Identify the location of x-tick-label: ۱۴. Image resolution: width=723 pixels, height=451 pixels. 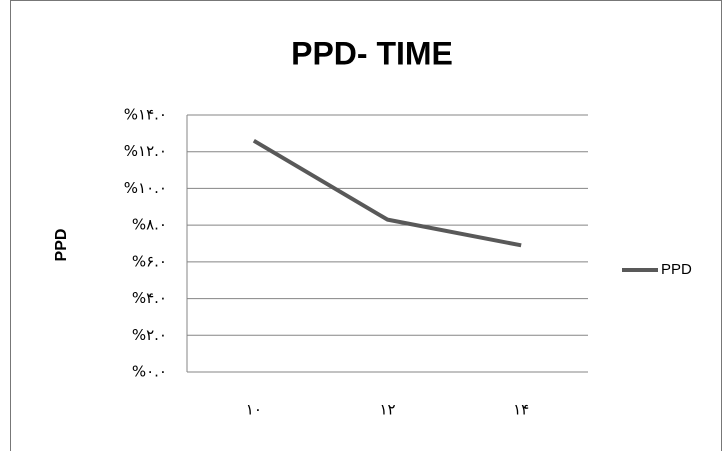
(521, 410).